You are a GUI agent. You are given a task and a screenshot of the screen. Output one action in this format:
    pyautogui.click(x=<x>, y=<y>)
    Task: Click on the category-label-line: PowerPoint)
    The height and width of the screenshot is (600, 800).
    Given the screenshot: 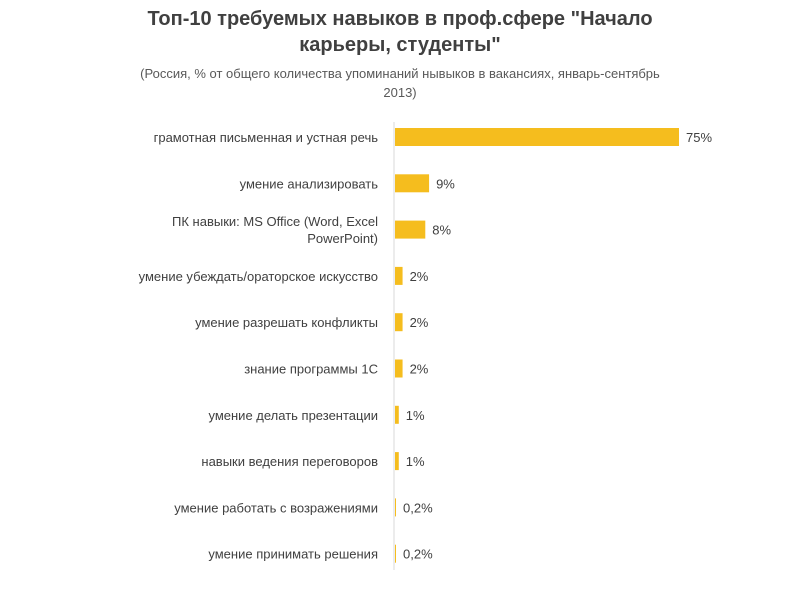 What is the action you would take?
    pyautogui.click(x=342, y=238)
    